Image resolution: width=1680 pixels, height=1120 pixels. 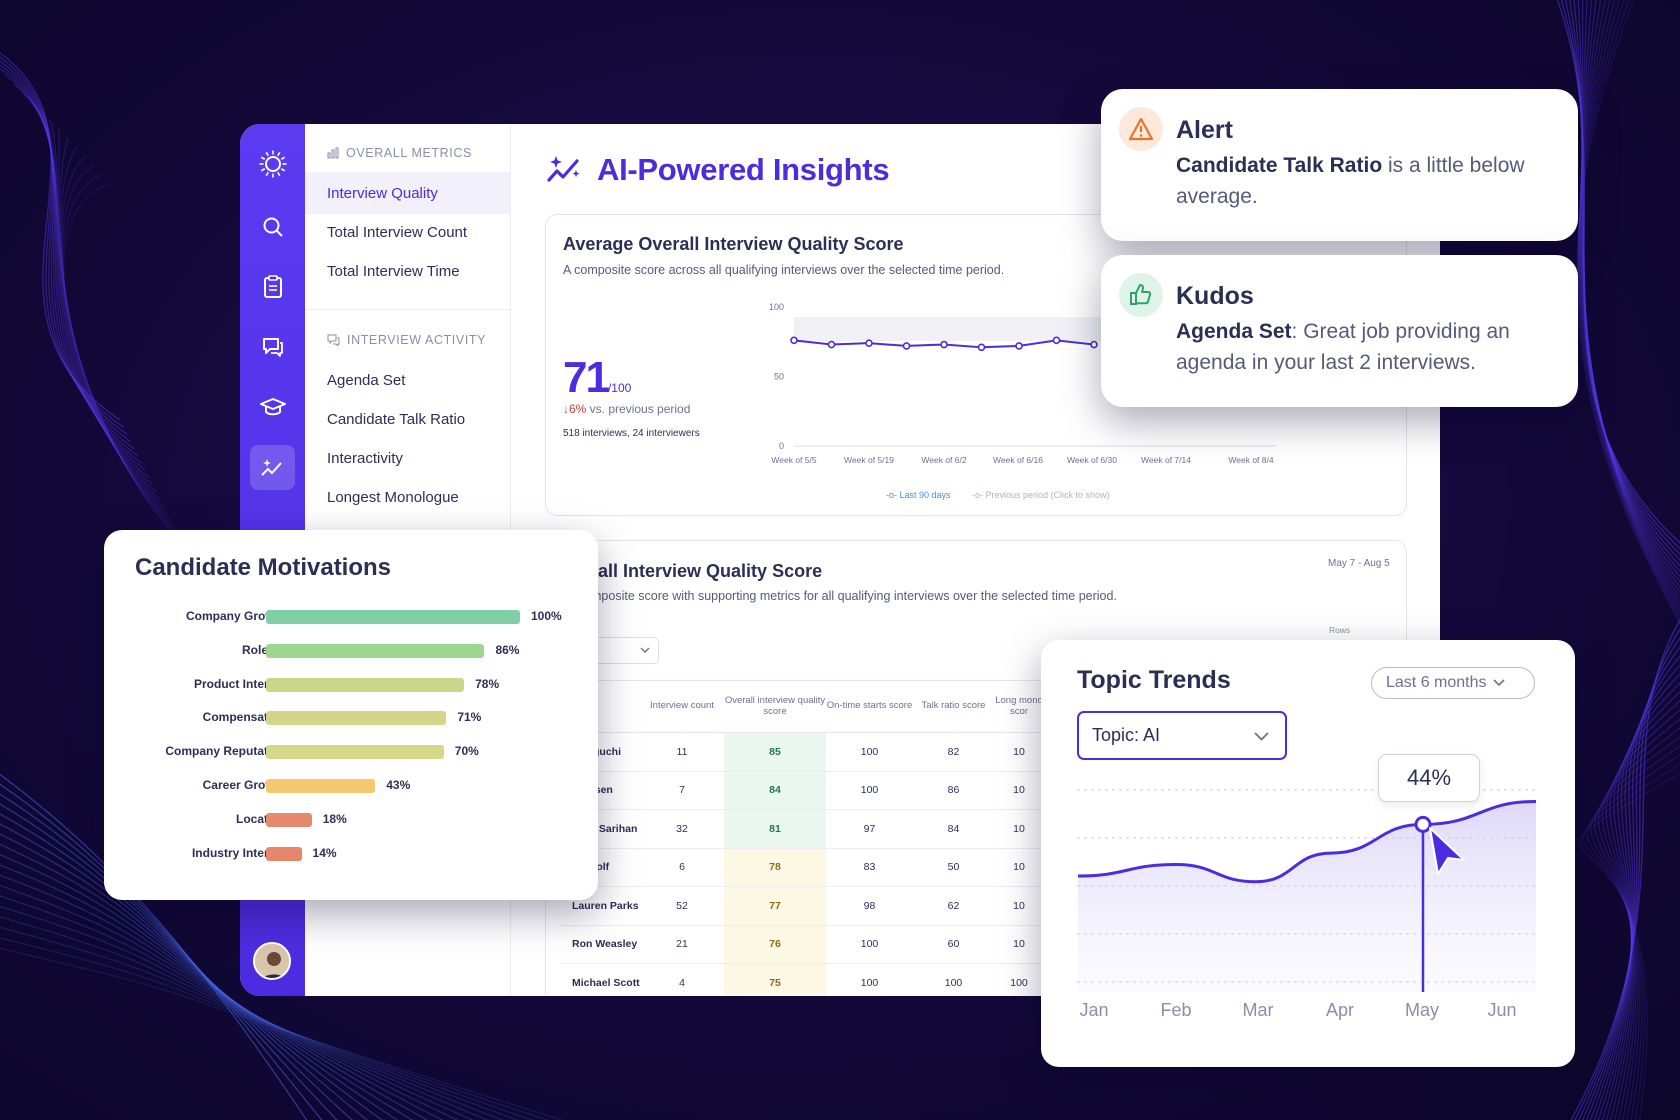 I want to click on cell-overall: 85, so click(x=775, y=752).